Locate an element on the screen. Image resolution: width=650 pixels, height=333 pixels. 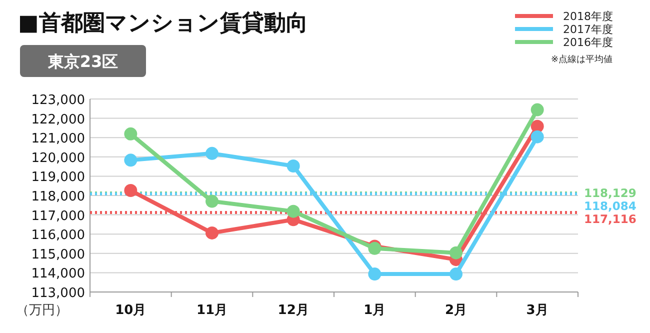
chart-subtitle: 東京23区 is located at coordinates (82, 61).